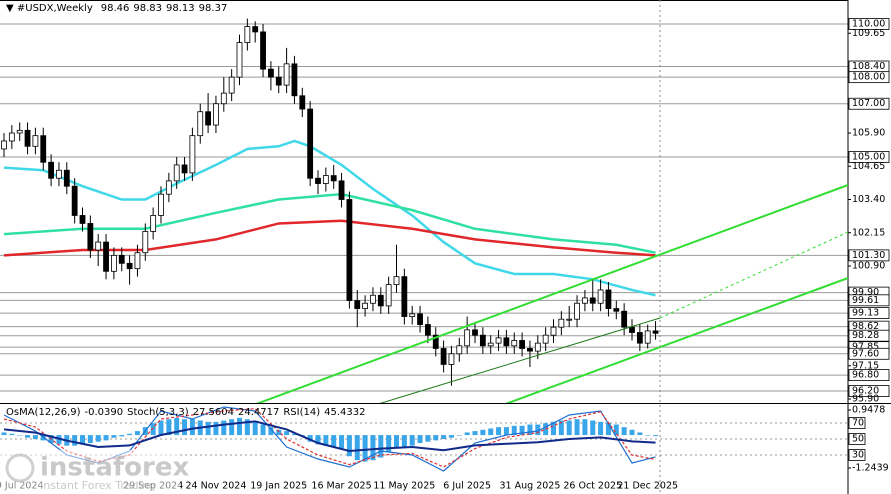 The width and height of the screenshot is (891, 494). What do you see at coordinates (676, 340) in the screenshot?
I see `channel-lower` at bounding box center [676, 340].